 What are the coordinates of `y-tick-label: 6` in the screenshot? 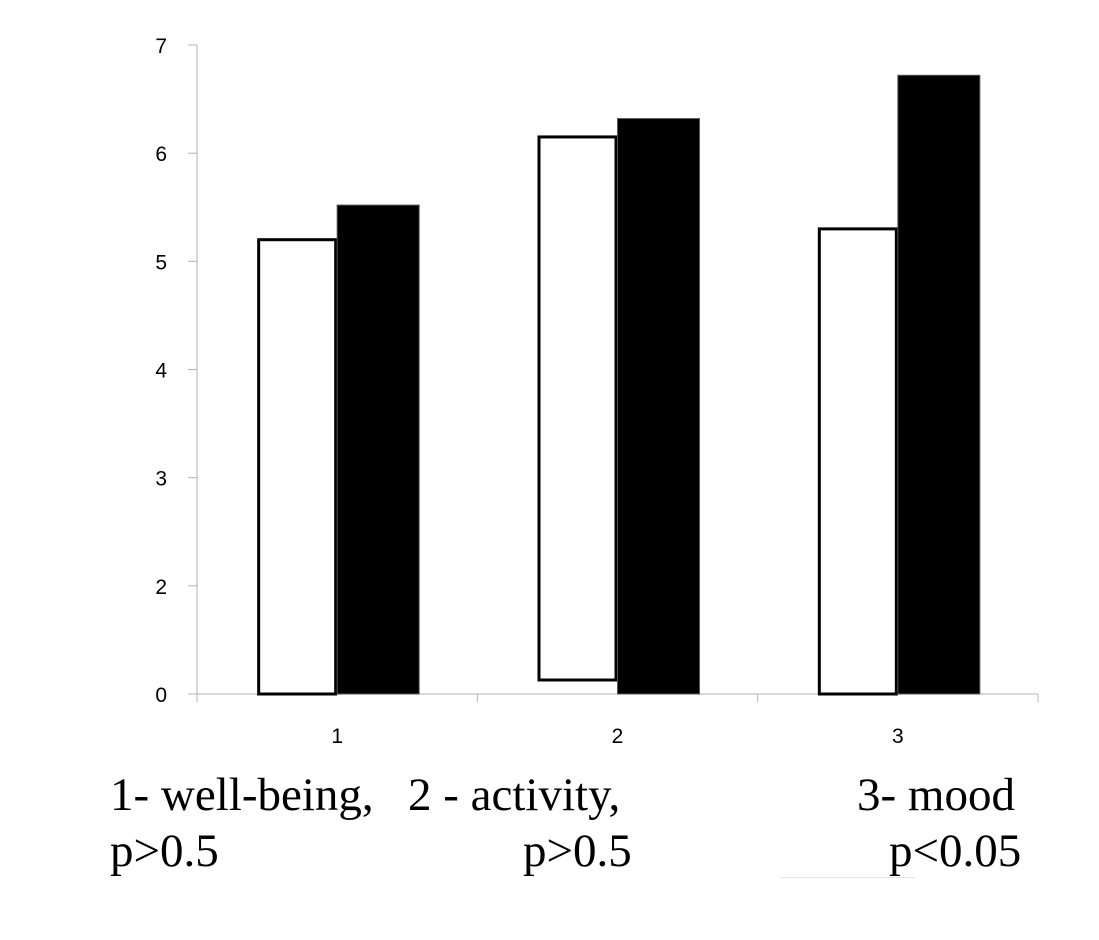 It's located at (161, 154).